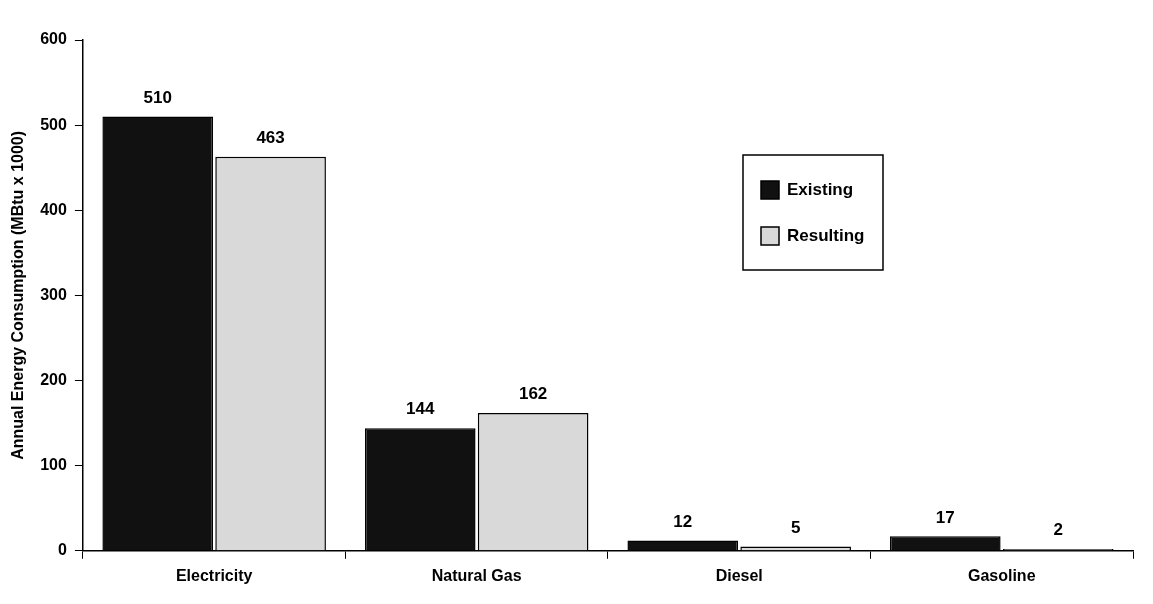 The width and height of the screenshot is (1153, 604). Describe the element at coordinates (533, 394) in the screenshot. I see `data-label: 162` at that location.